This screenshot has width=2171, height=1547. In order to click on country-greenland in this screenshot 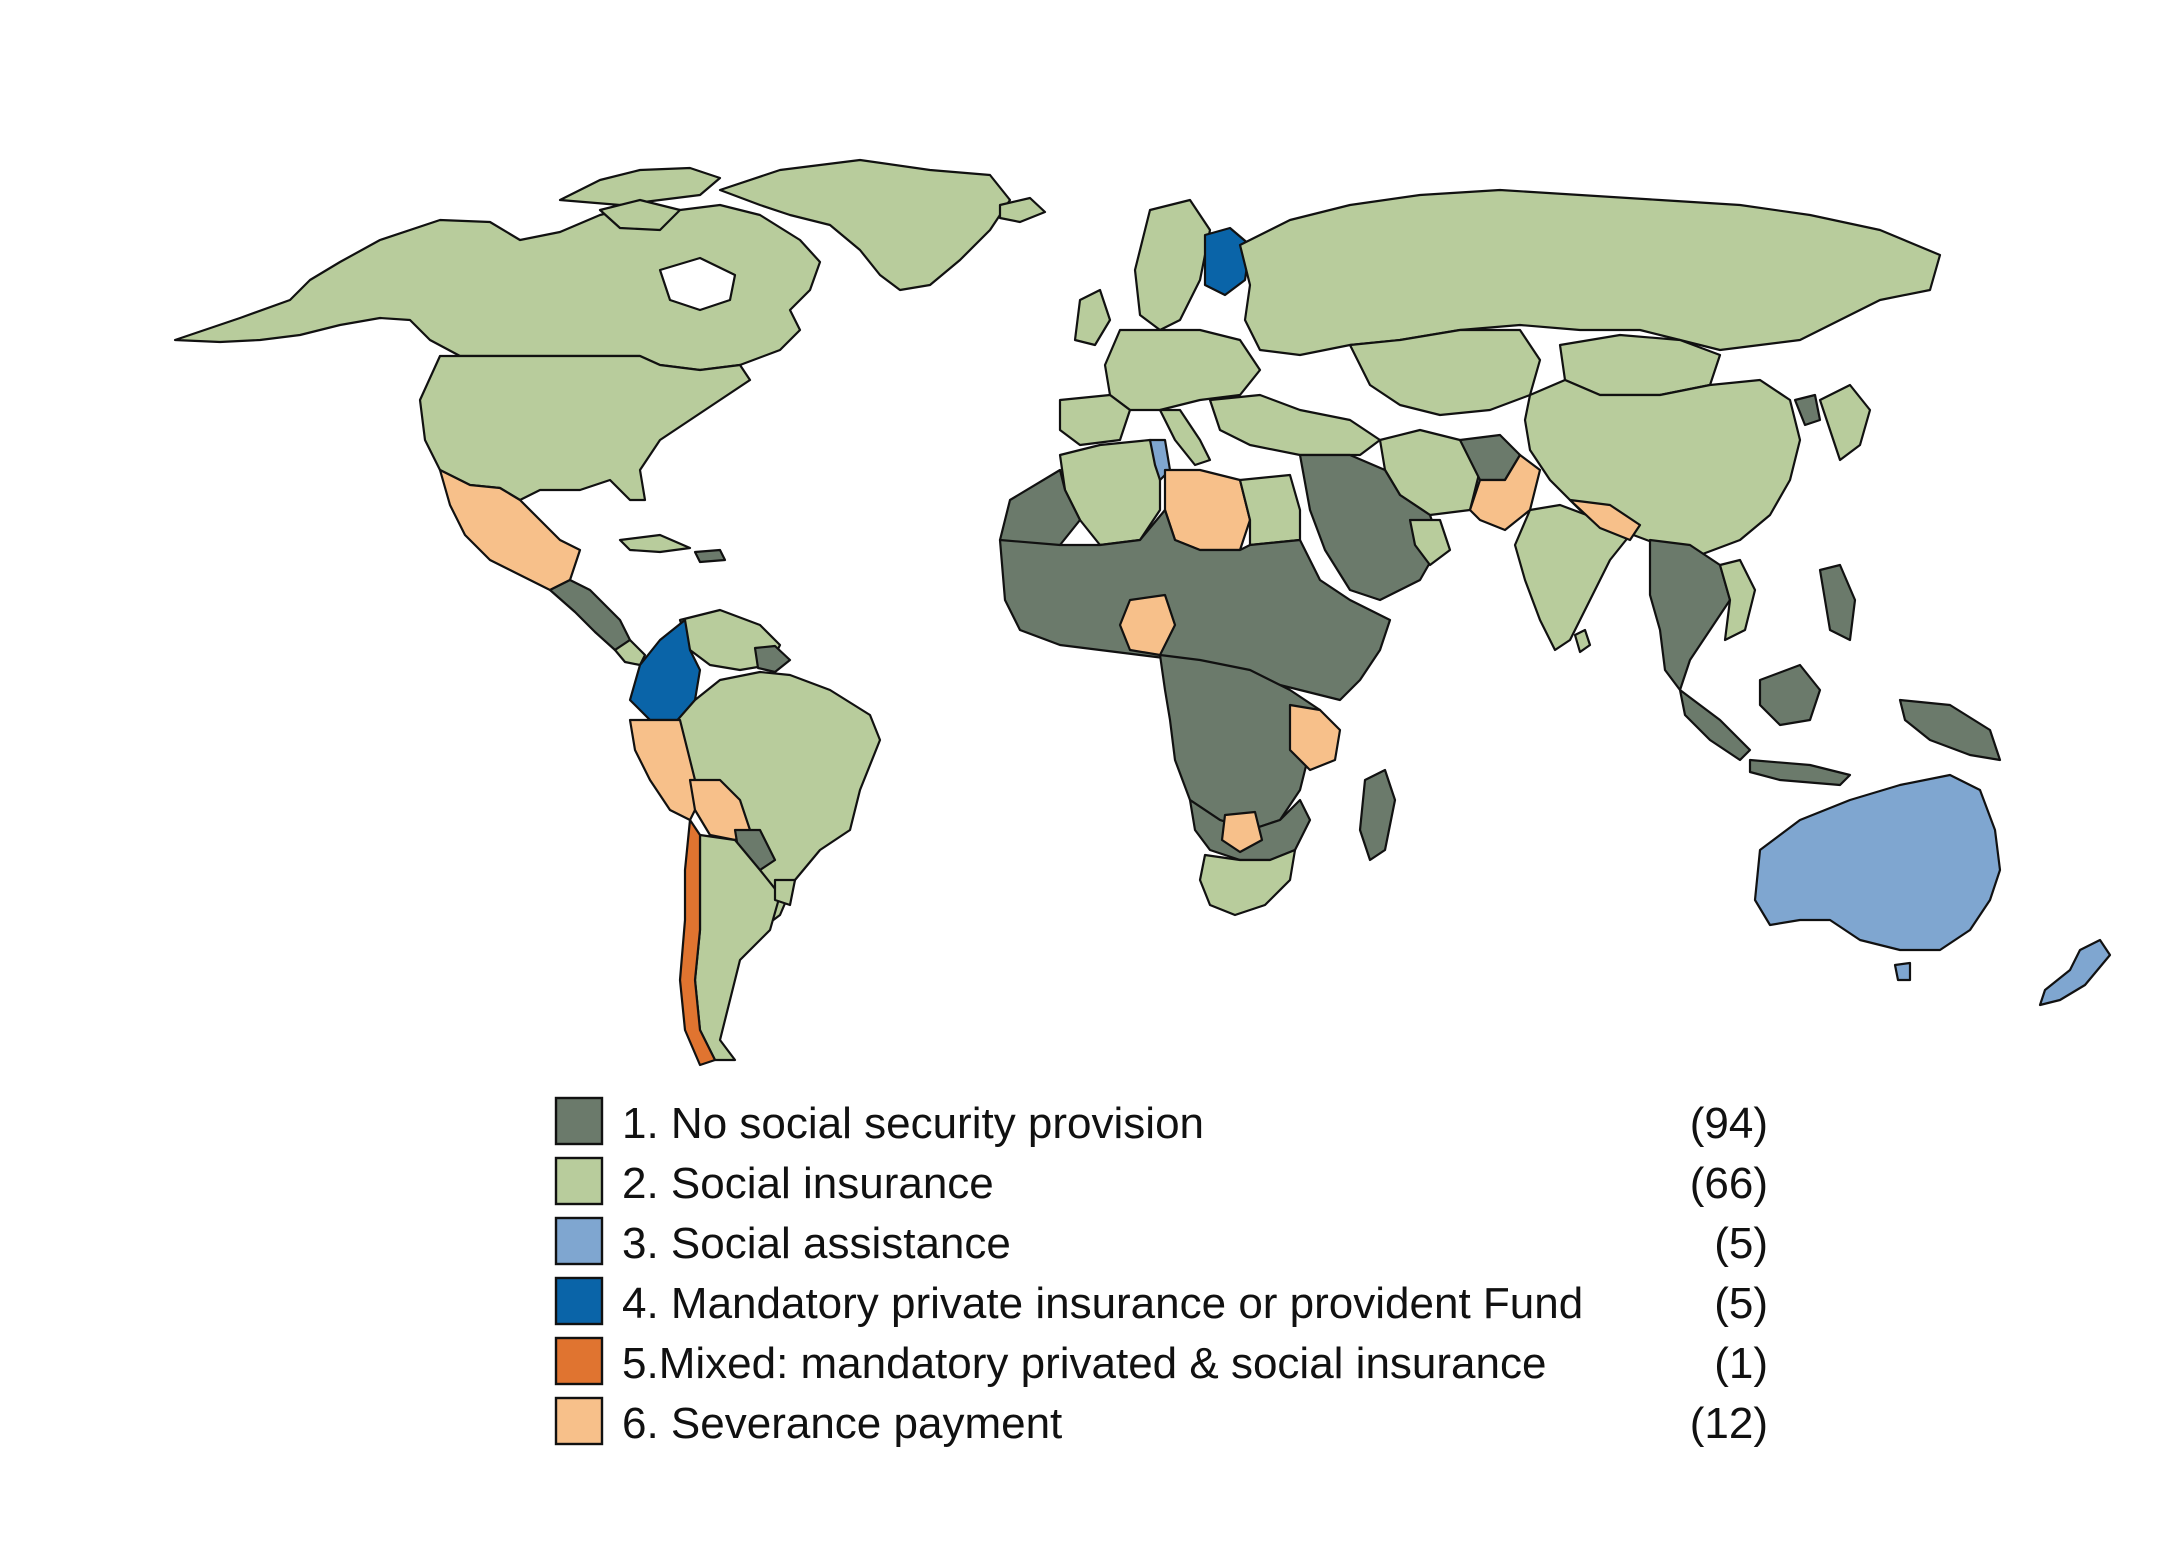, I will do `click(865, 225)`.